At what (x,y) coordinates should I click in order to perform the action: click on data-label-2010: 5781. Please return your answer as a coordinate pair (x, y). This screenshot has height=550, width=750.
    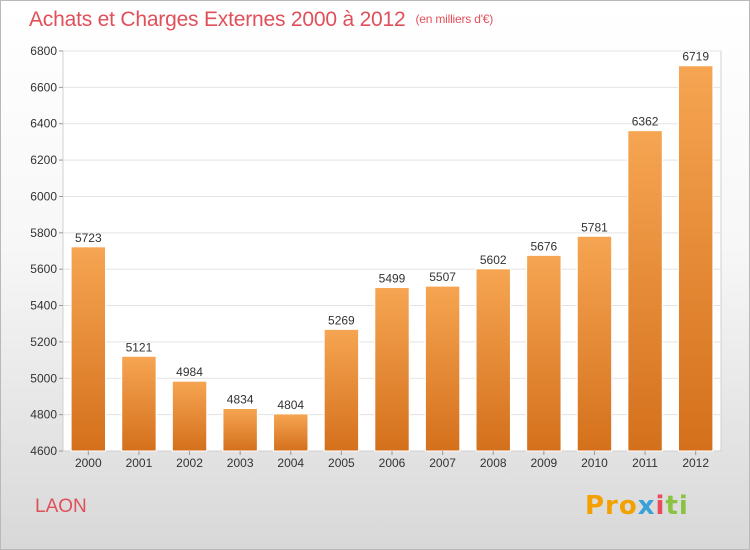
    Looking at the image, I should click on (594, 227).